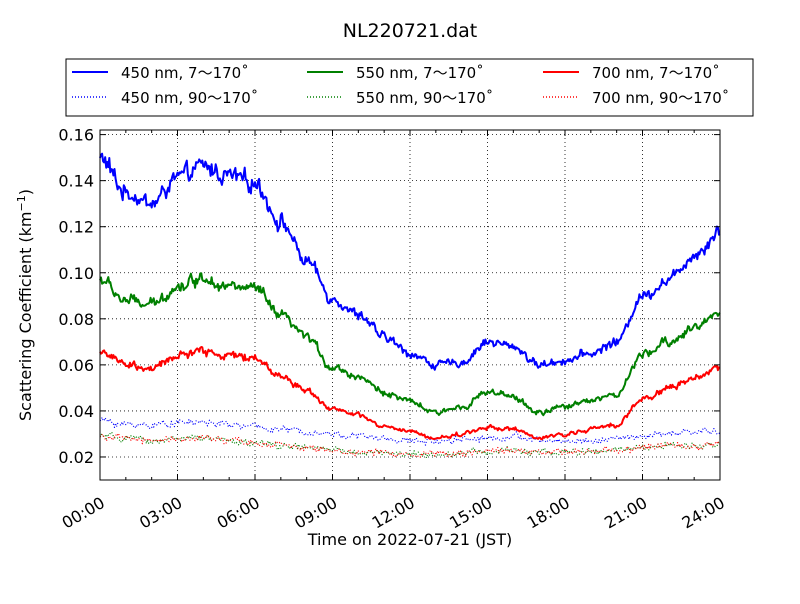 The width and height of the screenshot is (800, 604). Describe the element at coordinates (76, 273) in the screenshot. I see `y-tick-label: 0.10` at that location.